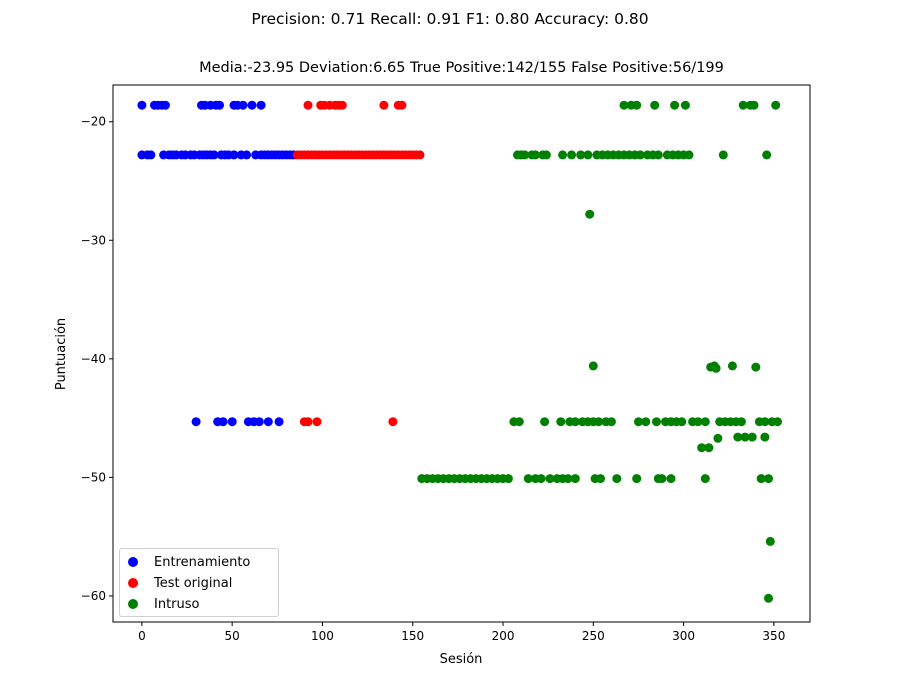  I want to click on legend-item-intruso: Intruso, so click(163, 604).